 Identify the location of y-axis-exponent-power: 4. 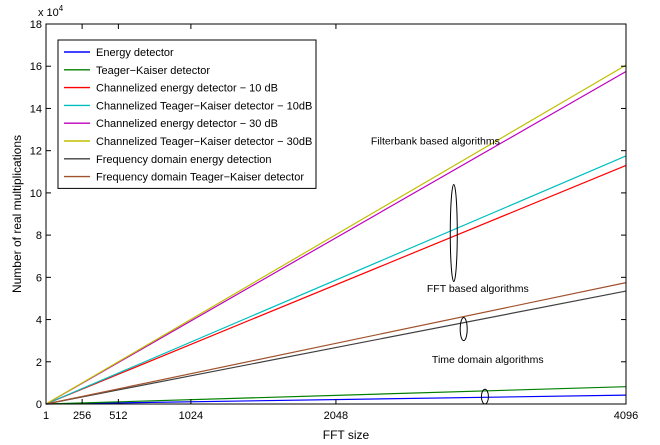
(61, 8).